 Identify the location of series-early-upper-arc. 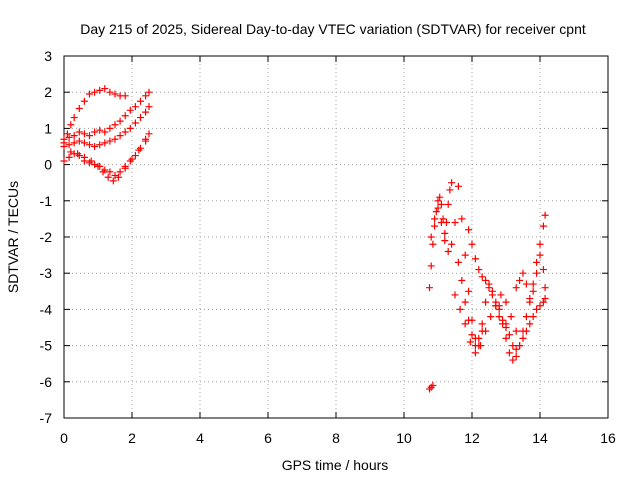
(94, 116).